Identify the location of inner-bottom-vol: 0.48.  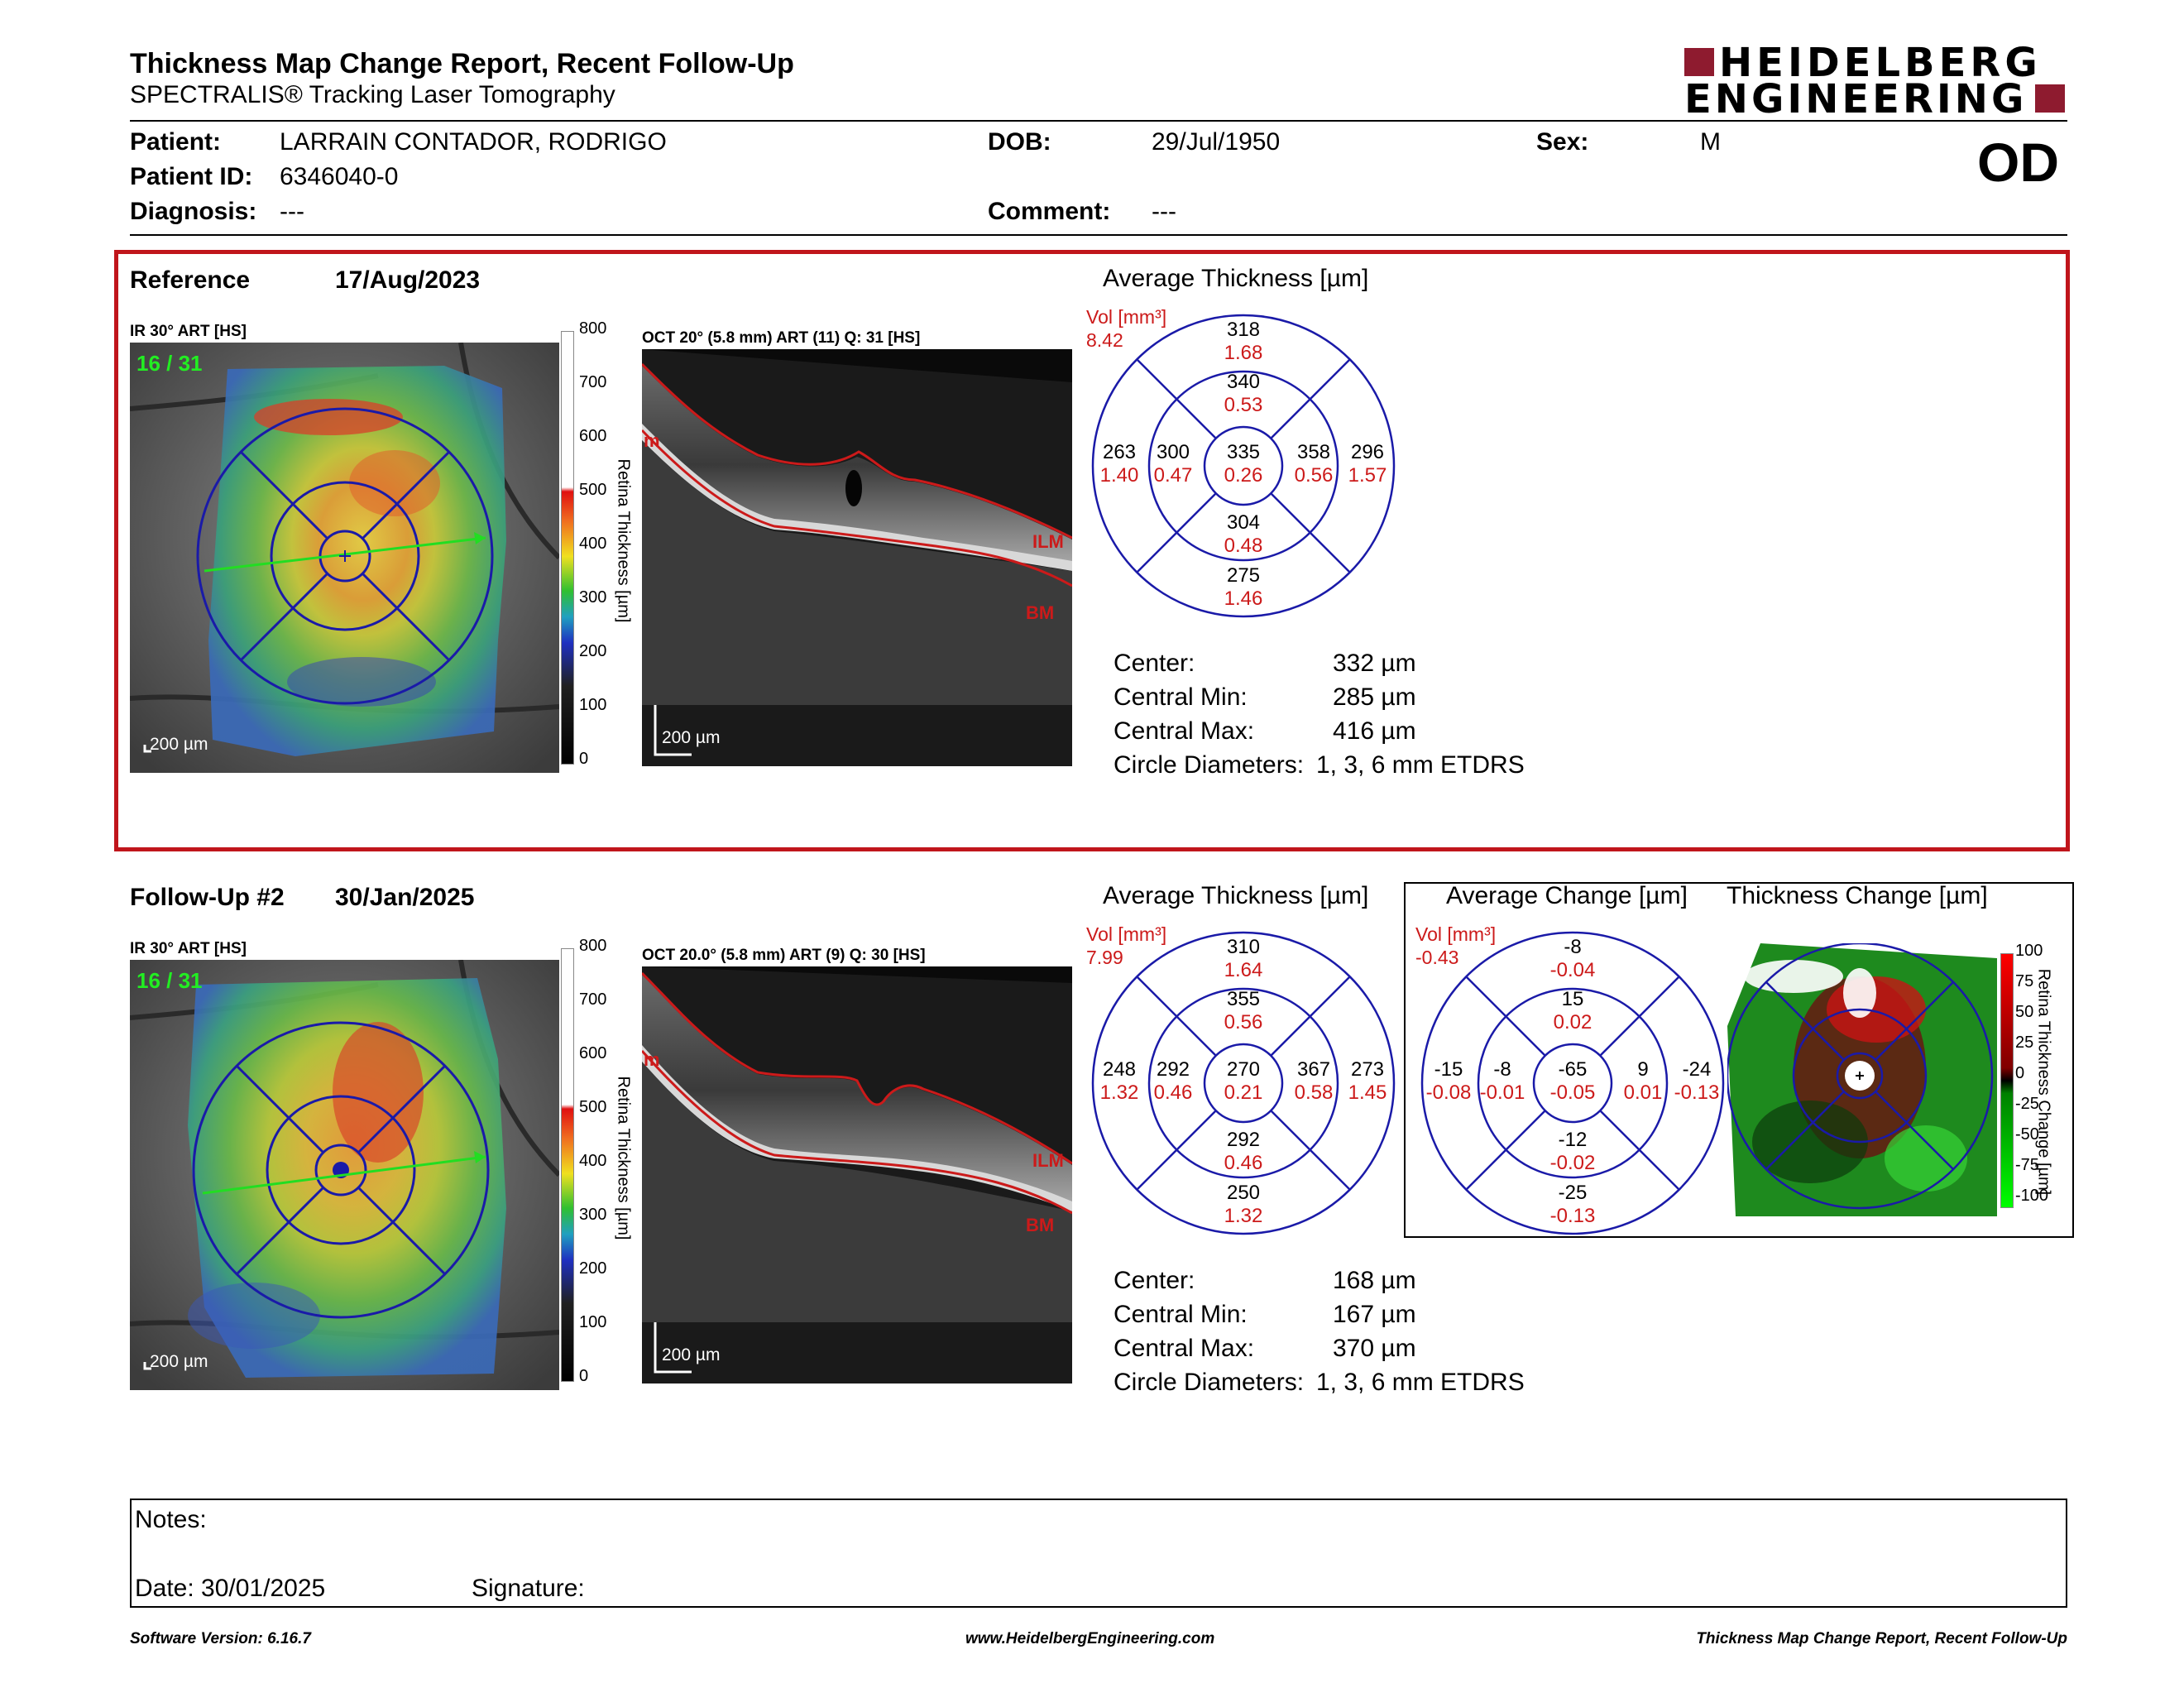
(1243, 546).